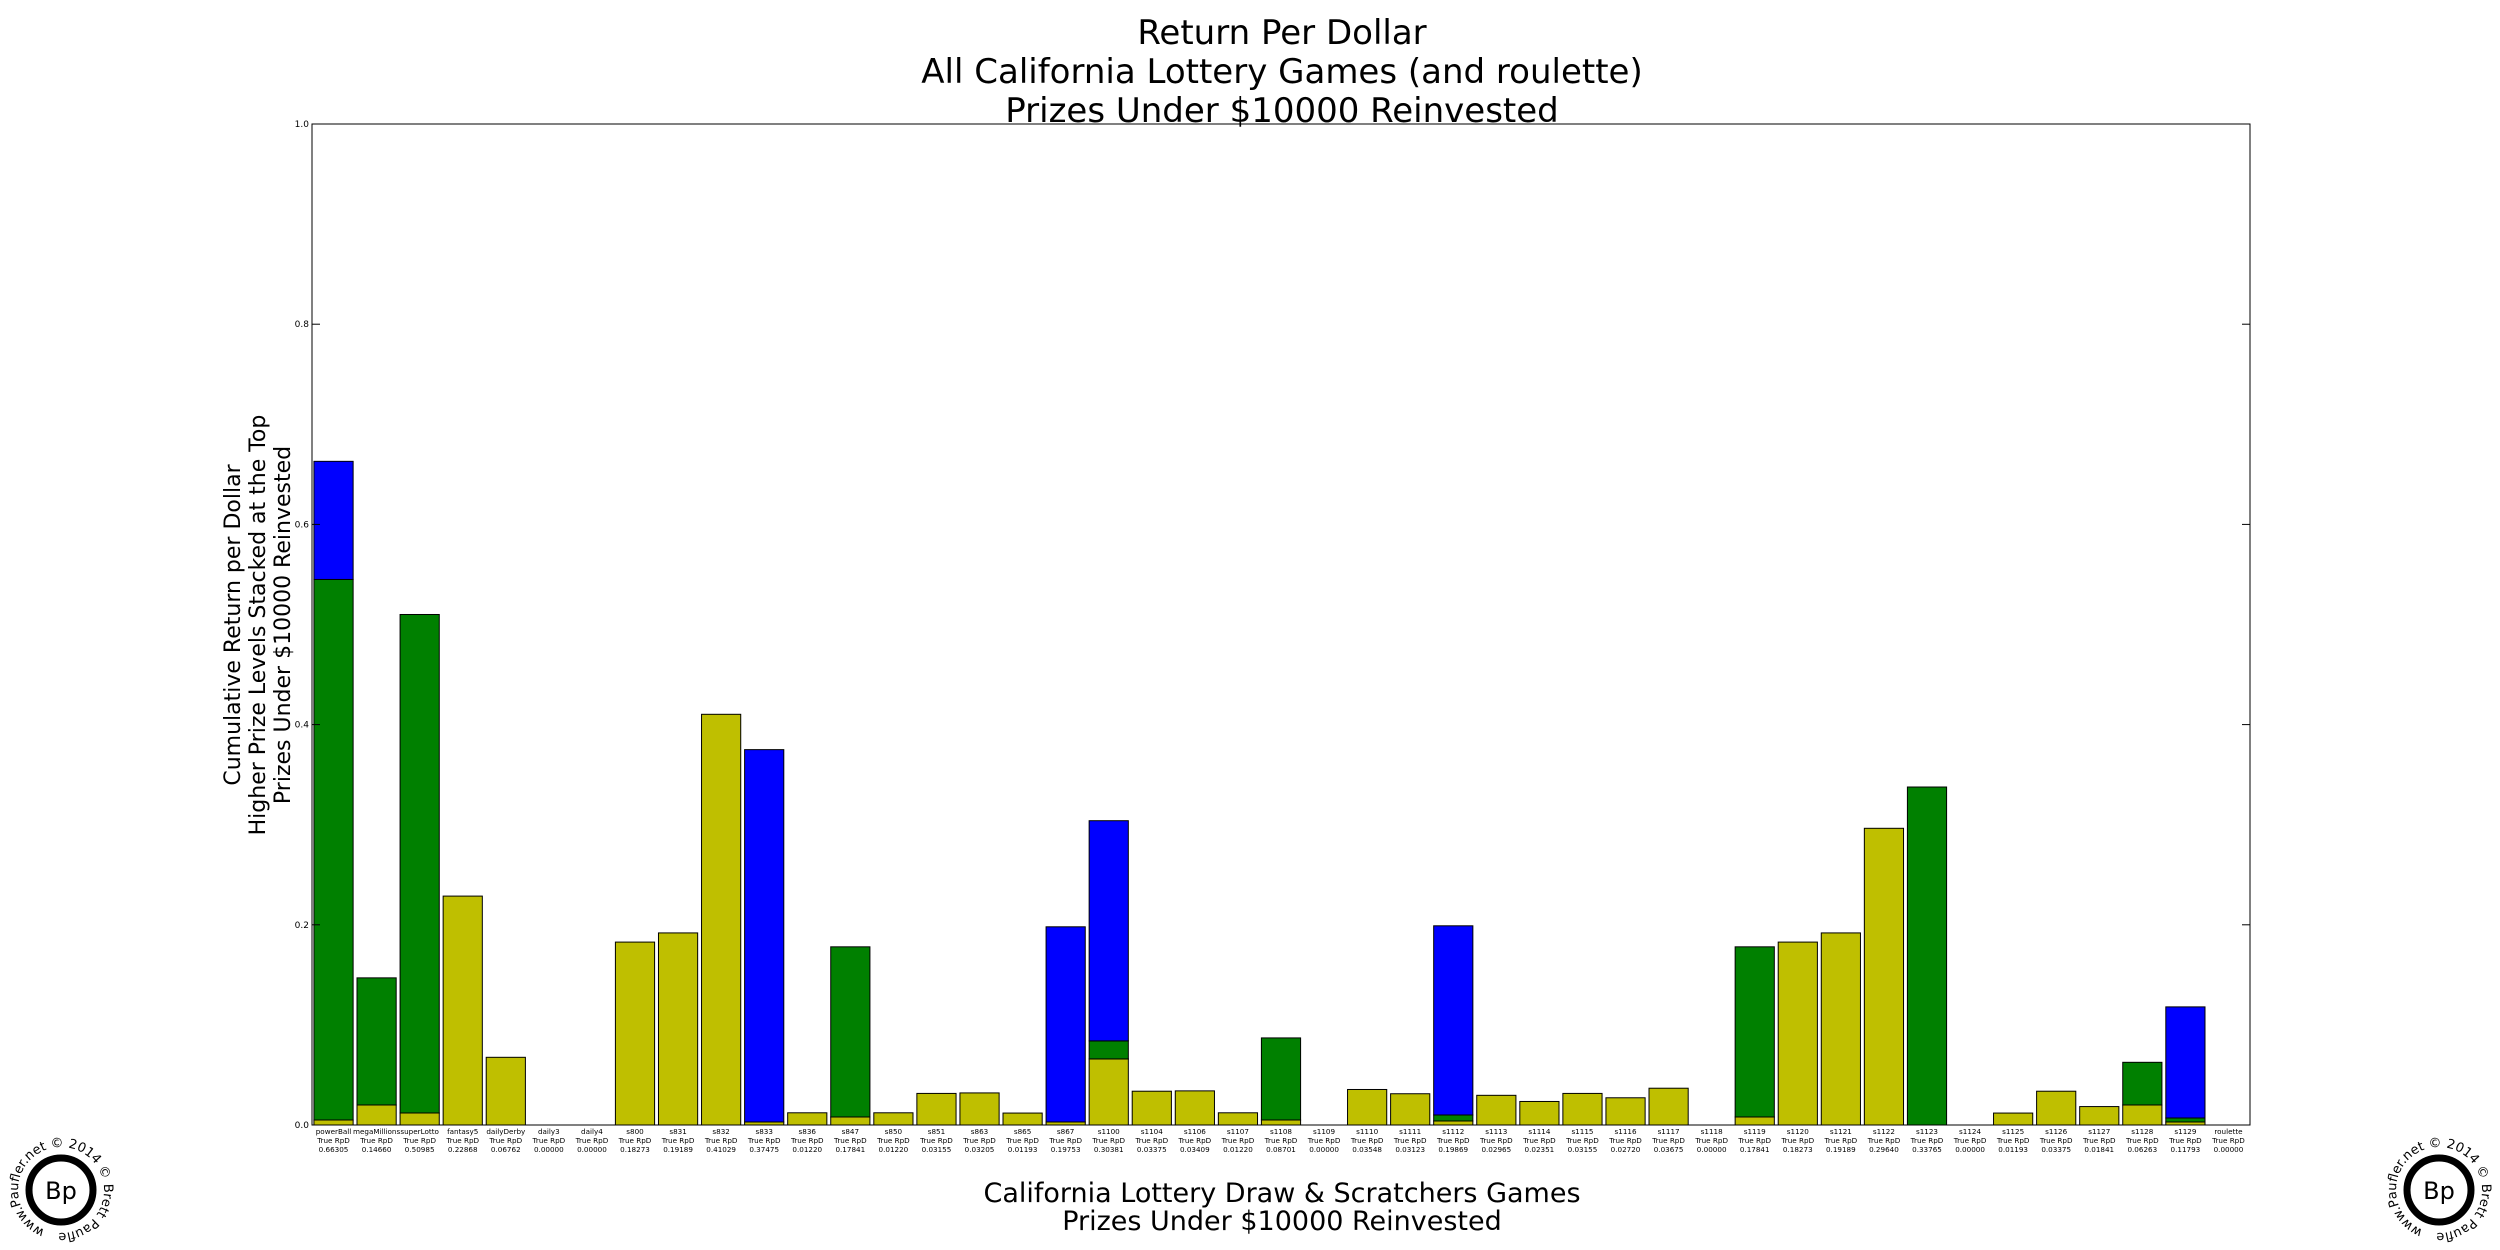 The image size is (2500, 1250). What do you see at coordinates (1583, 1149) in the screenshot?
I see `x-category-rpd-value: 0.03155` at bounding box center [1583, 1149].